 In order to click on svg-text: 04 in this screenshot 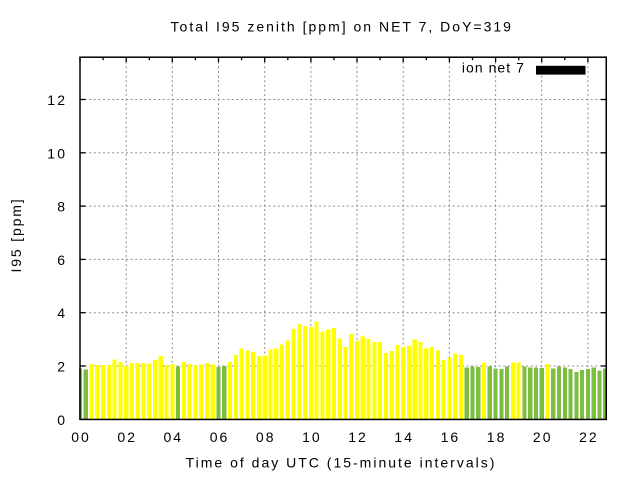, I will do `click(174, 437)`.